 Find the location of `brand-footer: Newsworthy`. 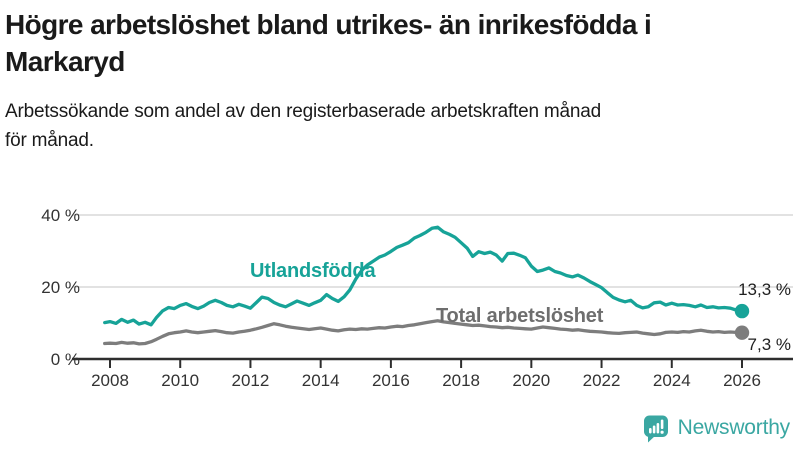

brand-footer: Newsworthy is located at coordinates (715, 428).